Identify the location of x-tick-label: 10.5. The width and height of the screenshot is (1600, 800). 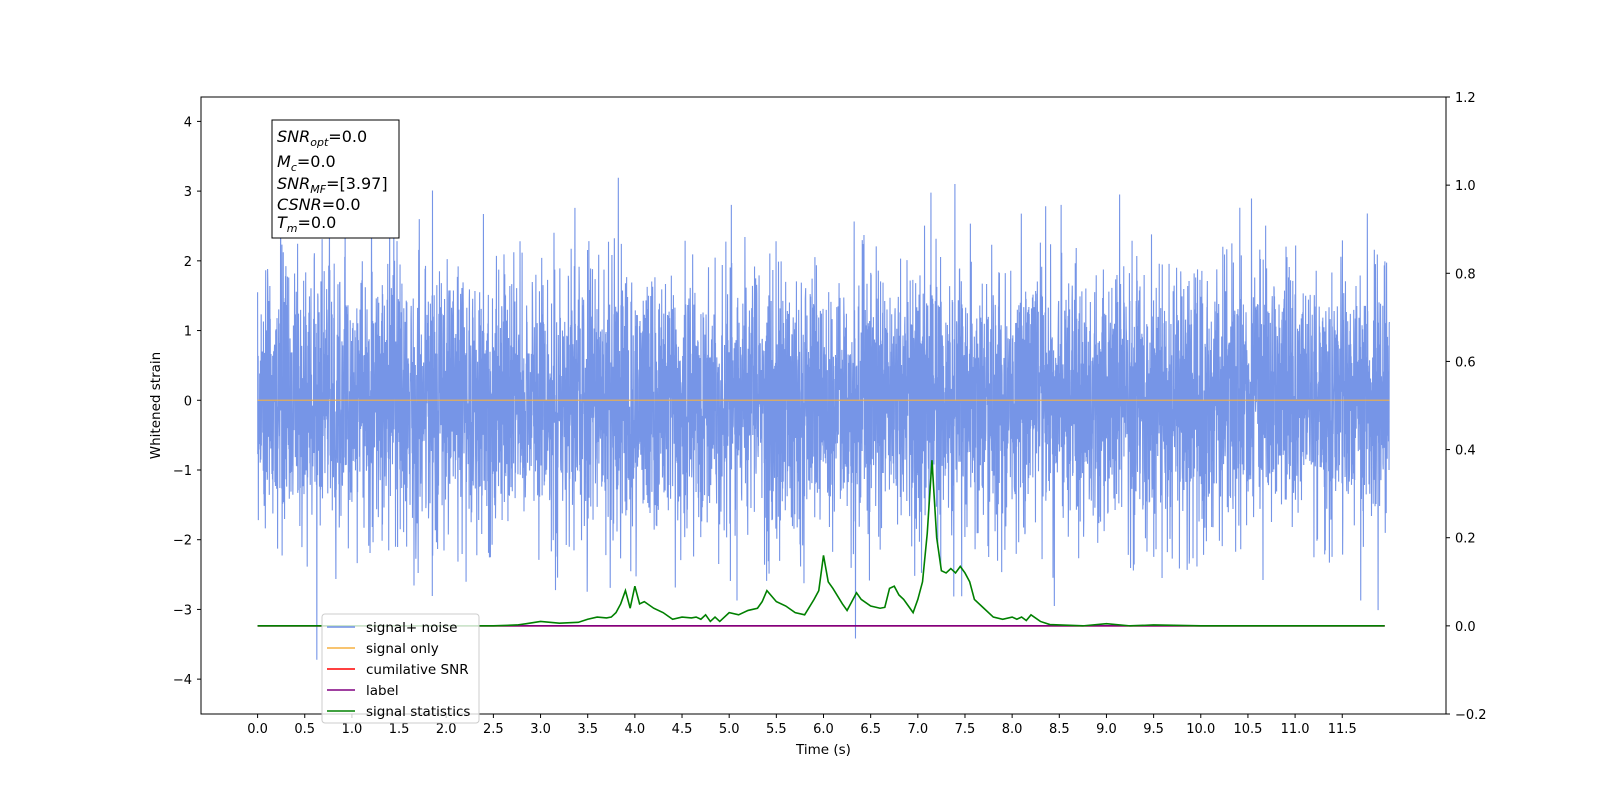
(1247, 729).